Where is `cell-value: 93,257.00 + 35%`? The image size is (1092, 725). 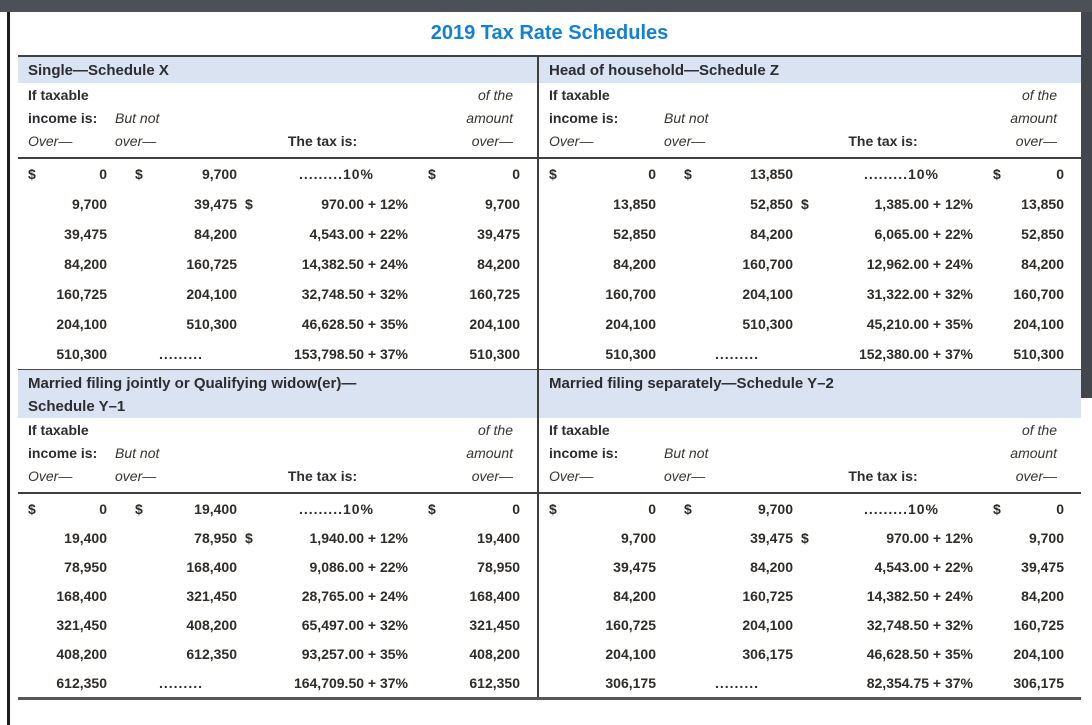 cell-value: 93,257.00 + 35% is located at coordinates (354, 653).